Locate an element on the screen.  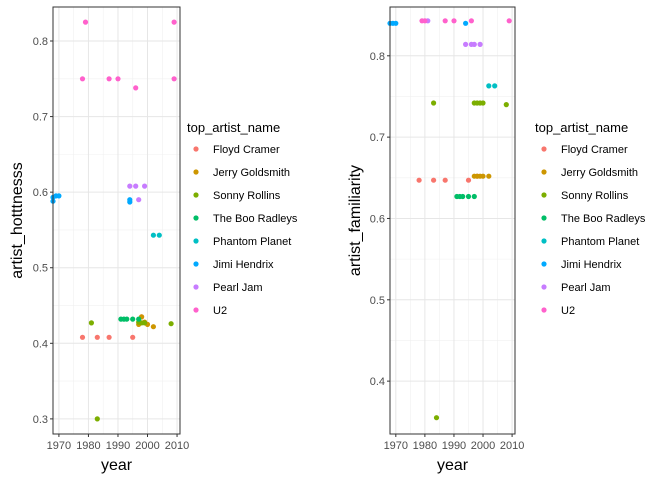
y-tick-label: 0.3 is located at coordinates (40, 420).